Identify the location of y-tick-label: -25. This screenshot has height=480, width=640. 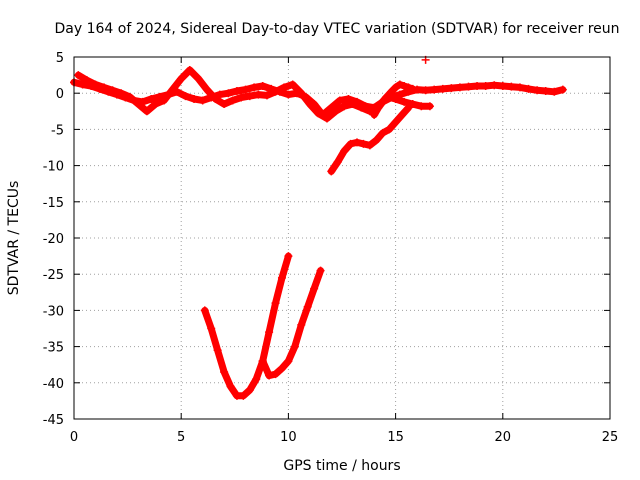
(53, 275).